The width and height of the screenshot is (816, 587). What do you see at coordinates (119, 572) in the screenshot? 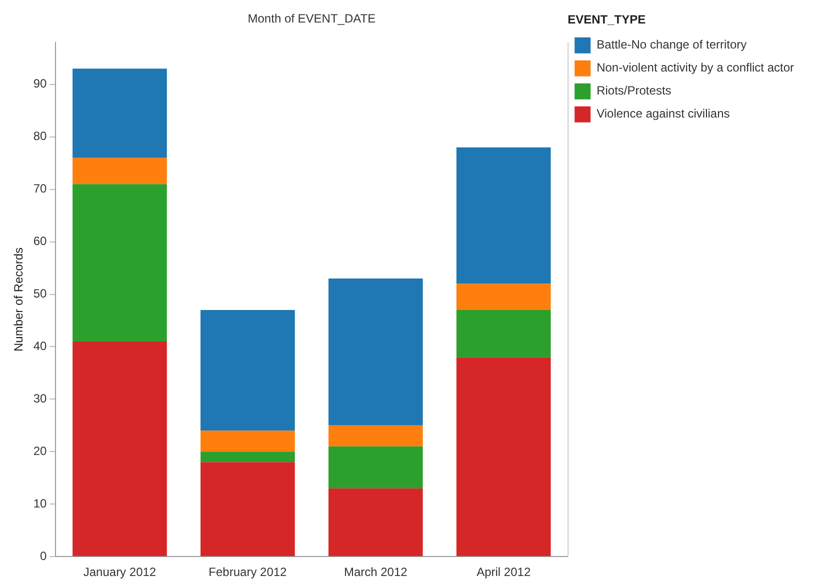
I see `x-tick-label: January 2012` at bounding box center [119, 572].